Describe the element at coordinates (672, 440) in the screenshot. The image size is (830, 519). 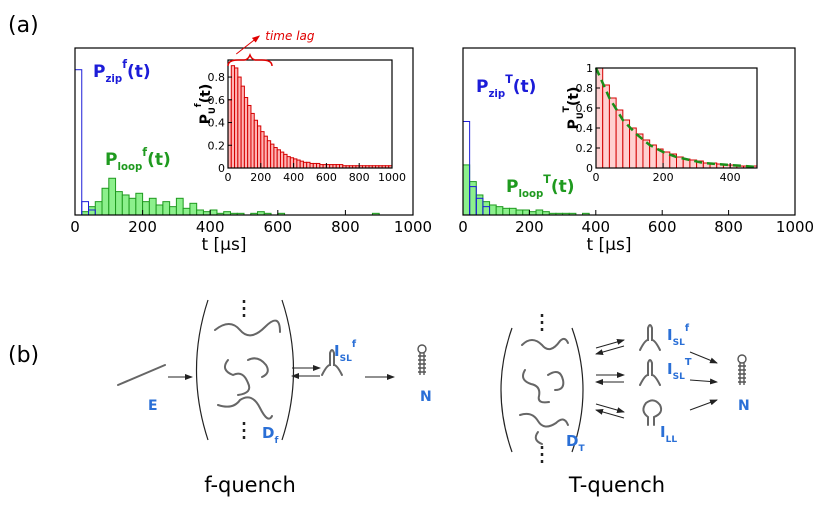
I see `label-i-sub: LL` at that location.